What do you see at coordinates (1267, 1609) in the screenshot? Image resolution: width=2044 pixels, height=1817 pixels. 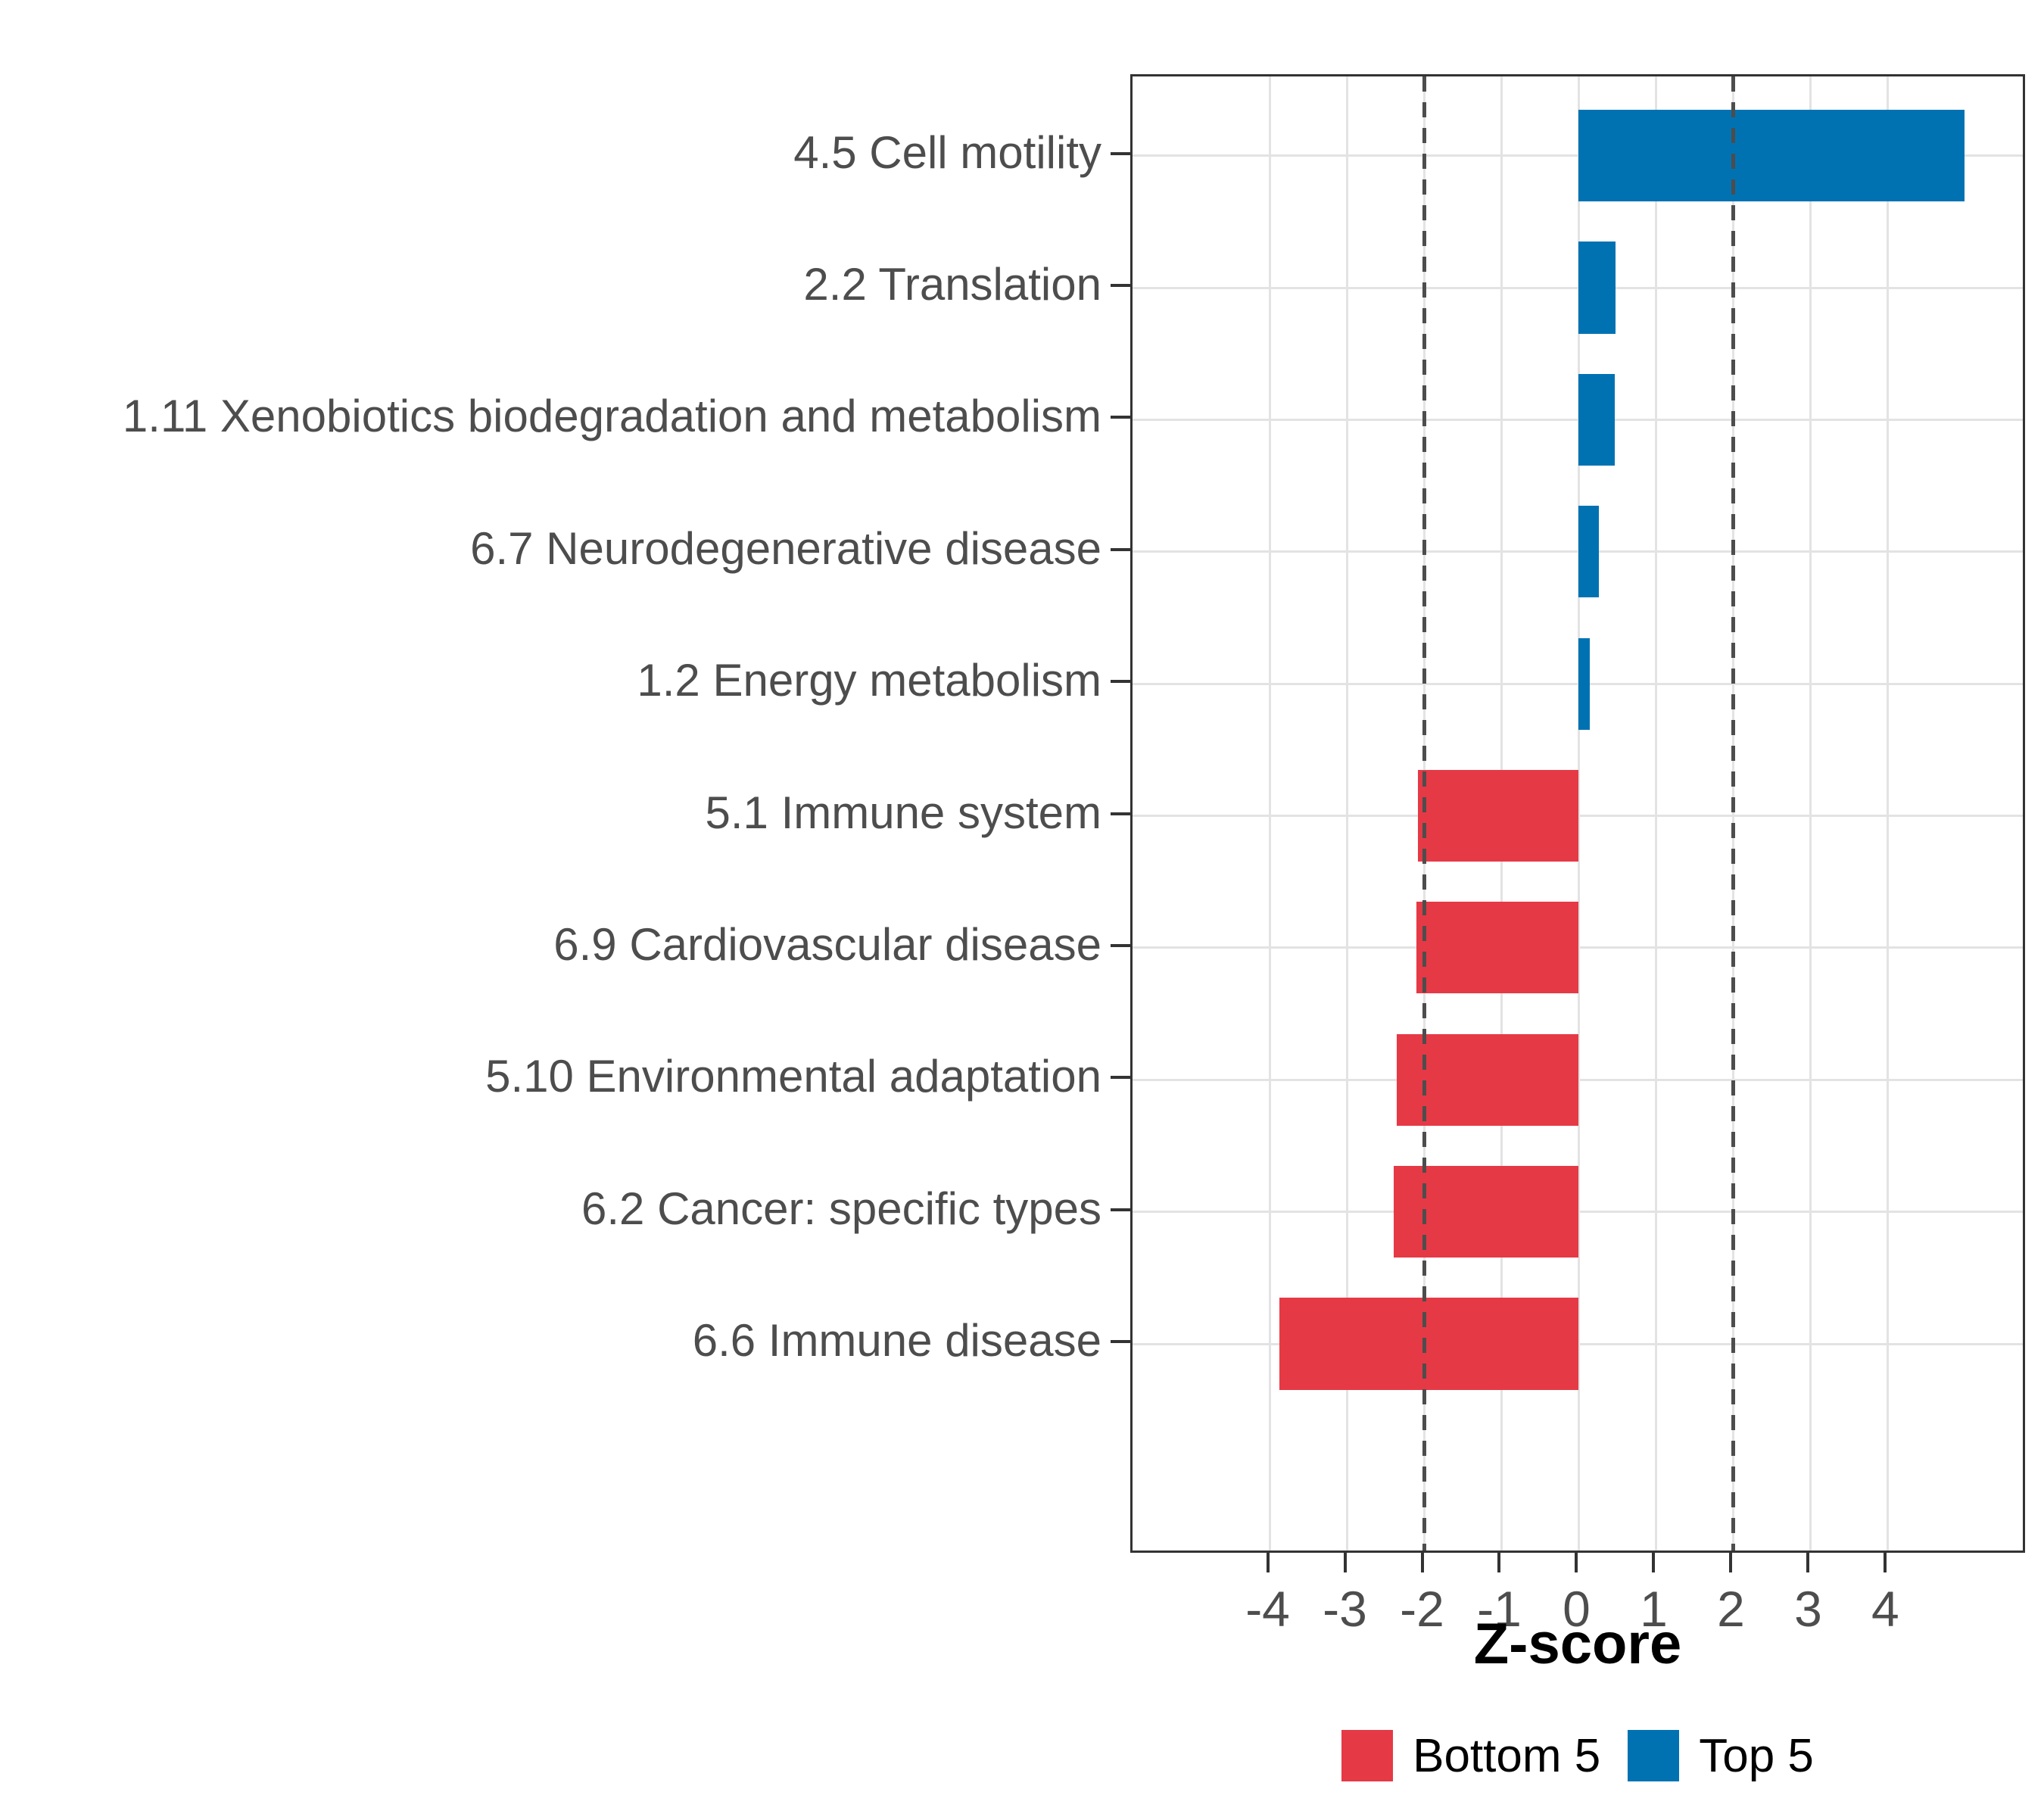 I see `x-axis-tick-label: -4` at bounding box center [1267, 1609].